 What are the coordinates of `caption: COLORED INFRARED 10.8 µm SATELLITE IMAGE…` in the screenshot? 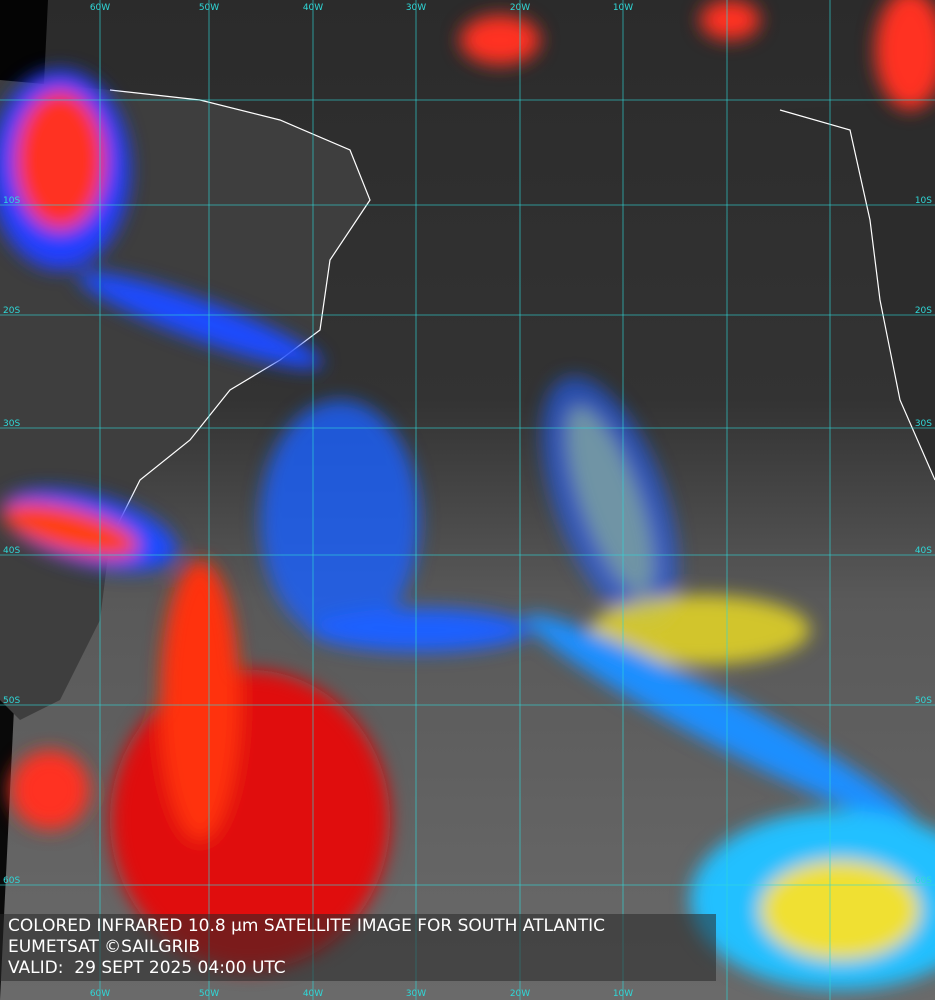 It's located at (358, 947).